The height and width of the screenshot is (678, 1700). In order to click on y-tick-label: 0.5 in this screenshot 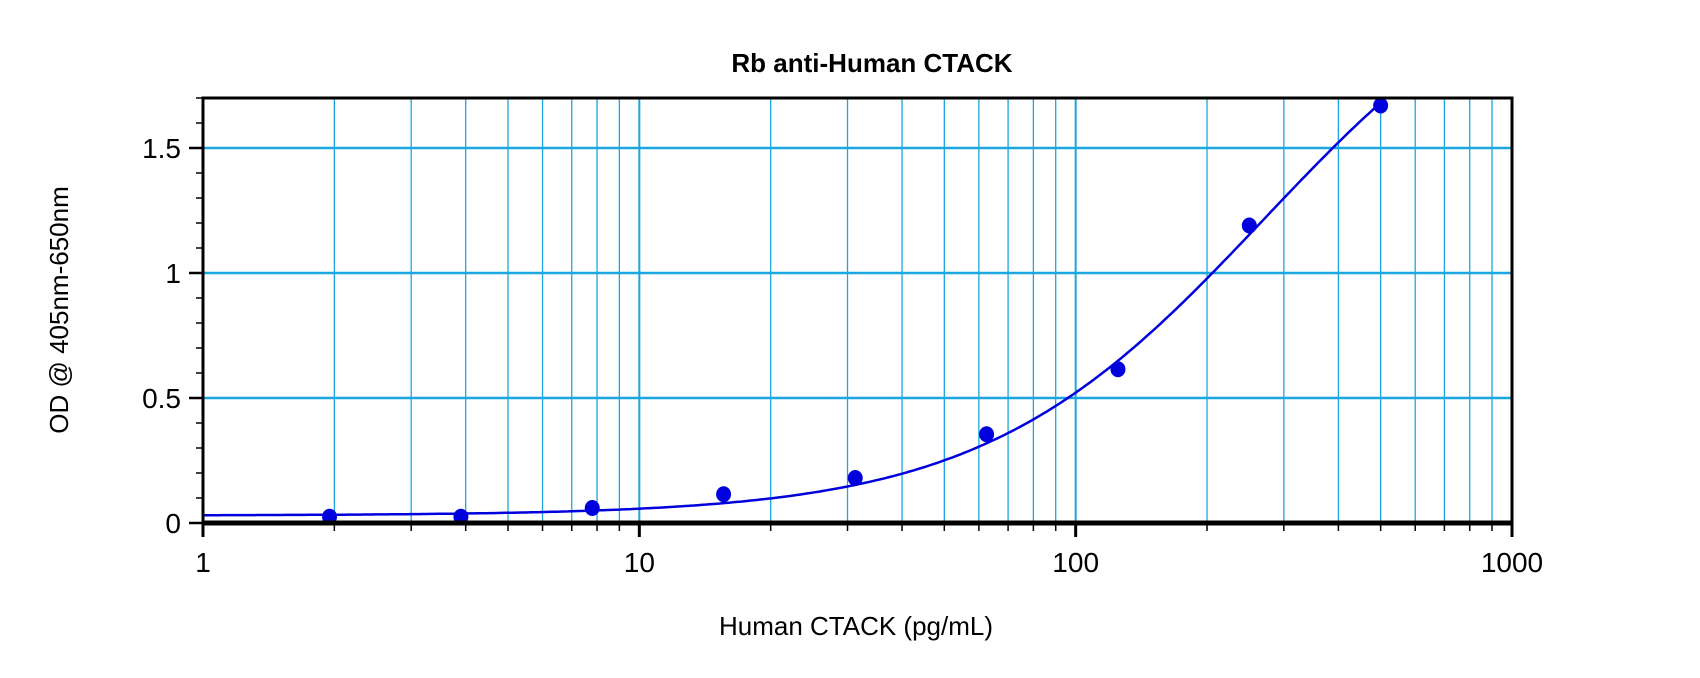, I will do `click(161, 398)`.